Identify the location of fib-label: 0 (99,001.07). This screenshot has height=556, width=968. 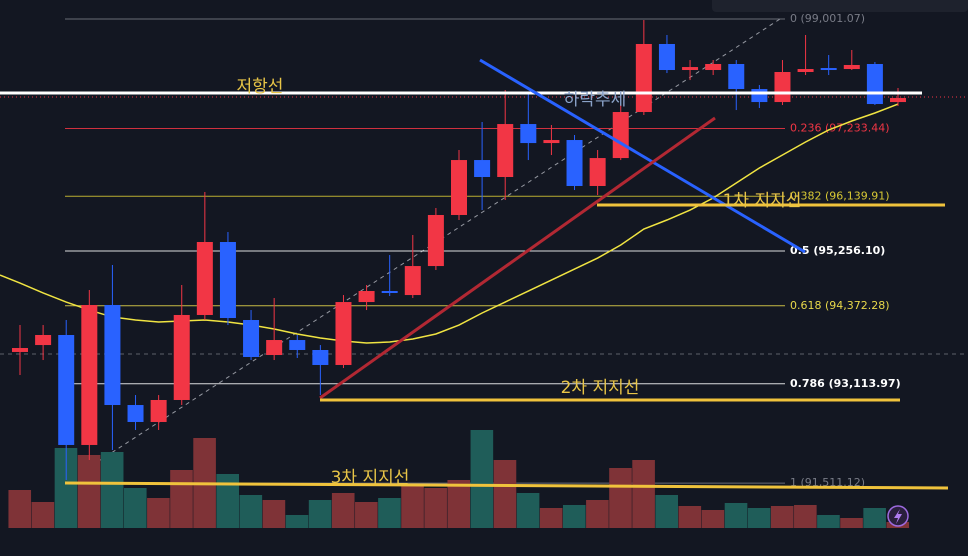
(827, 18).